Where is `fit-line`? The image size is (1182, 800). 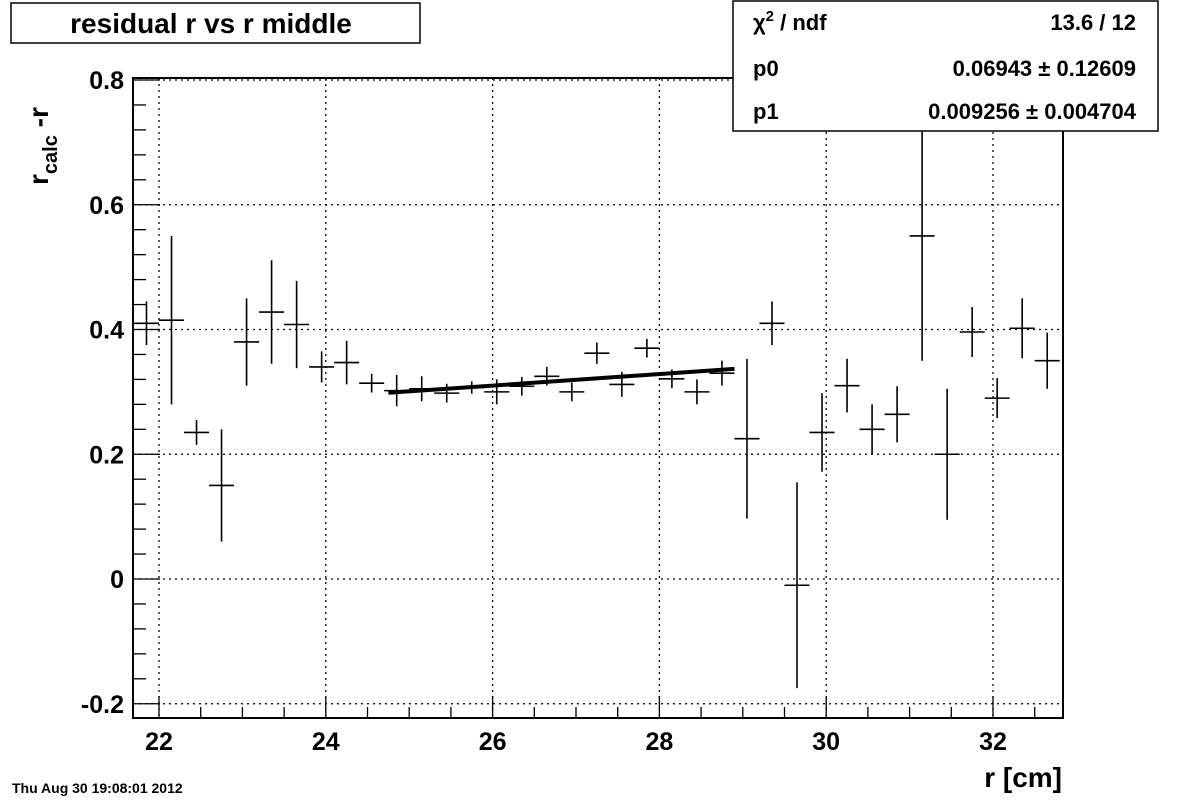
fit-line is located at coordinates (561, 380).